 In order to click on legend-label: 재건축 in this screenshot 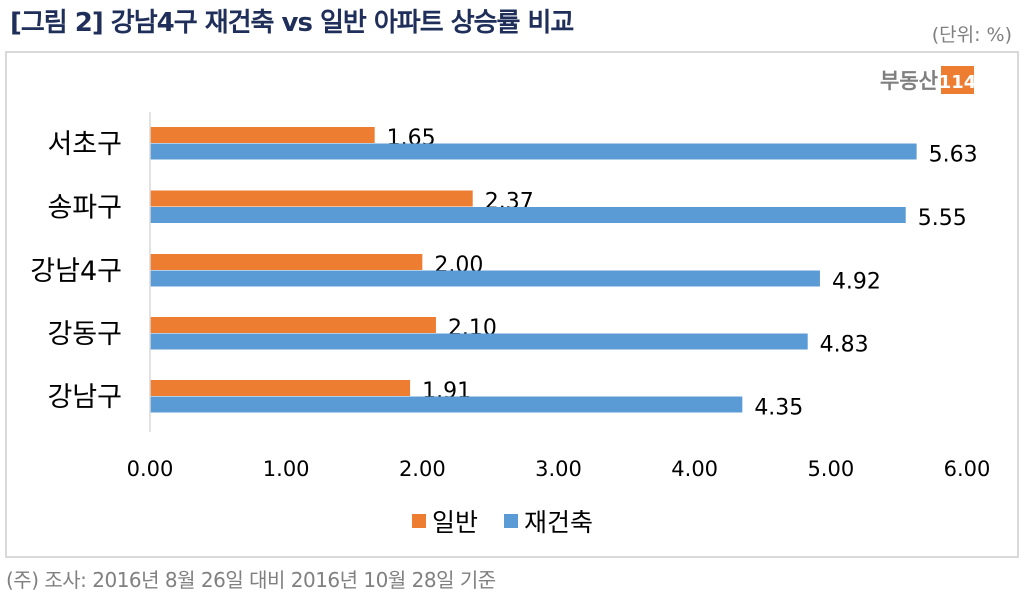, I will do `click(558, 522)`.